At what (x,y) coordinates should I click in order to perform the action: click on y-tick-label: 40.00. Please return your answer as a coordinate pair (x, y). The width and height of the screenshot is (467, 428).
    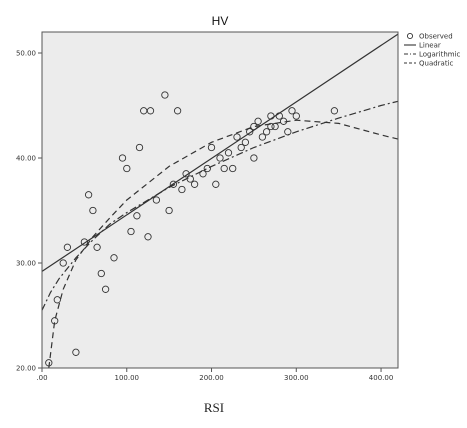
    Looking at the image, I should click on (26, 159).